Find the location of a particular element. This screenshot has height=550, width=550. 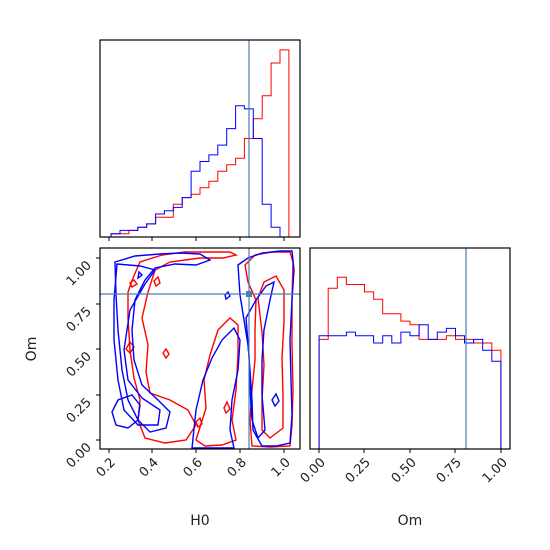

h0-histogram-series is located at coordinates (200, 143).